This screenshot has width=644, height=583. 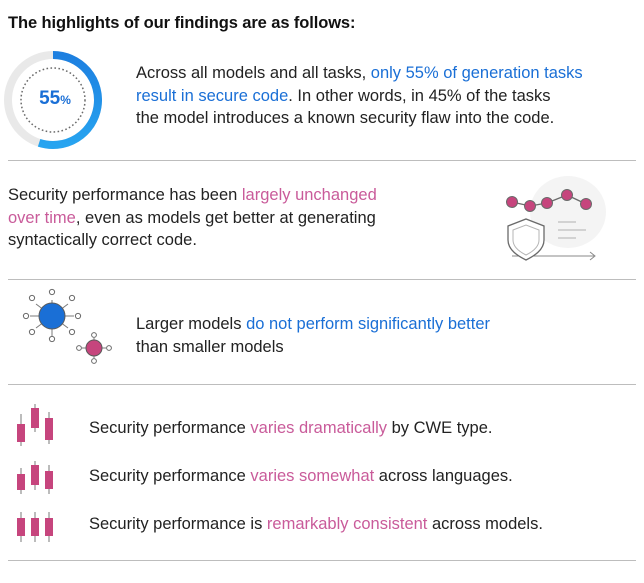 I want to click on donut-percent-label: 55%, so click(x=55, y=99).